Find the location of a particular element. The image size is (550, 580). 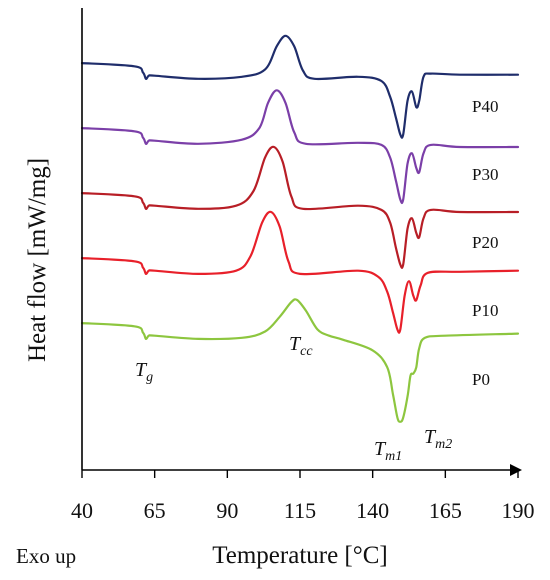

annotations: Tg Tcc Tm1 Tm2 is located at coordinates (293, 398).